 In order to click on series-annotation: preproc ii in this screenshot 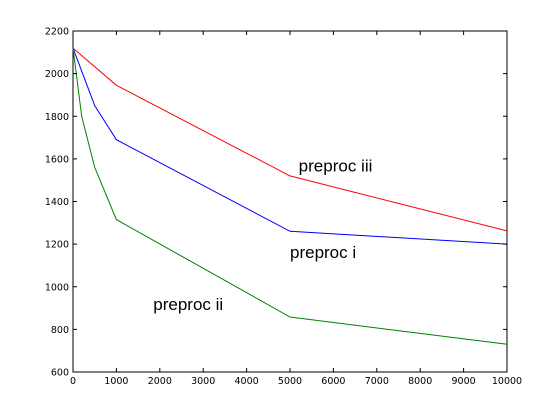, I will do `click(188, 304)`.